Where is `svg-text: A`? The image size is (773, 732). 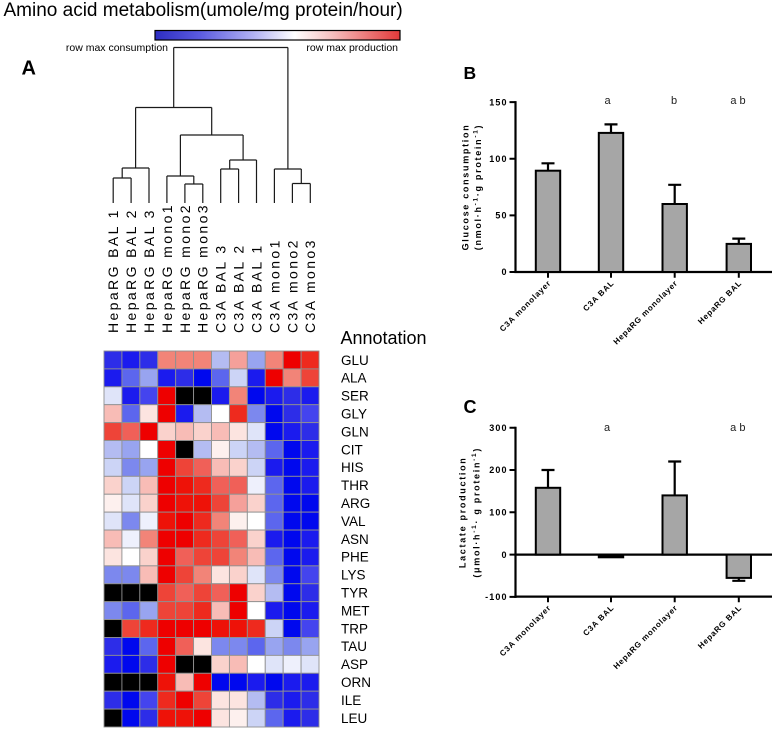 svg-text: A is located at coordinates (29, 69).